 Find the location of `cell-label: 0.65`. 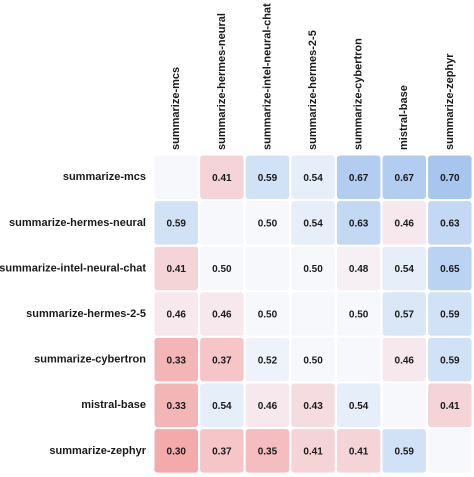

cell-label: 0.65 is located at coordinates (450, 269).